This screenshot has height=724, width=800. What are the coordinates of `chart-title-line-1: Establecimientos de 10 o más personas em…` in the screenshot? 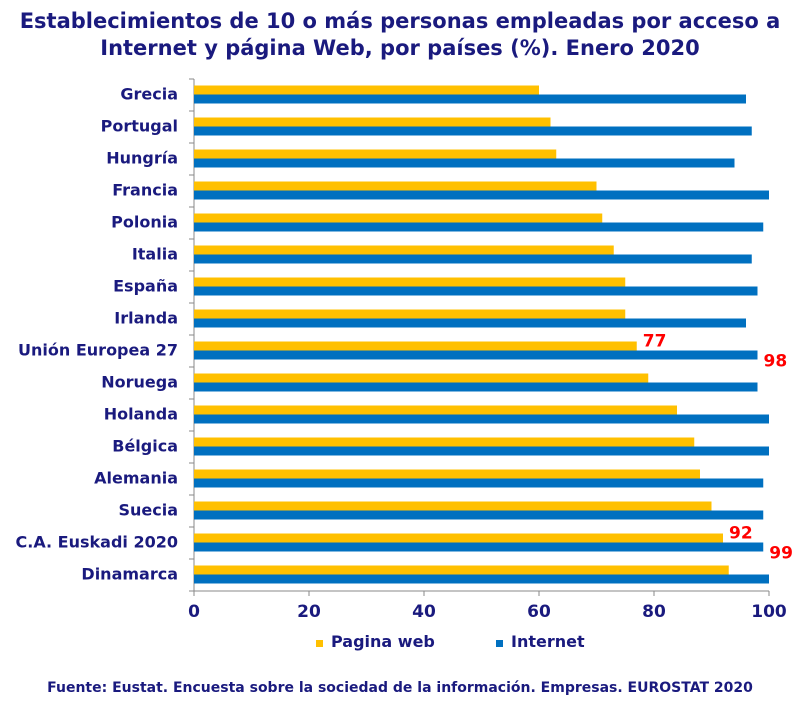 It's located at (400, 21).